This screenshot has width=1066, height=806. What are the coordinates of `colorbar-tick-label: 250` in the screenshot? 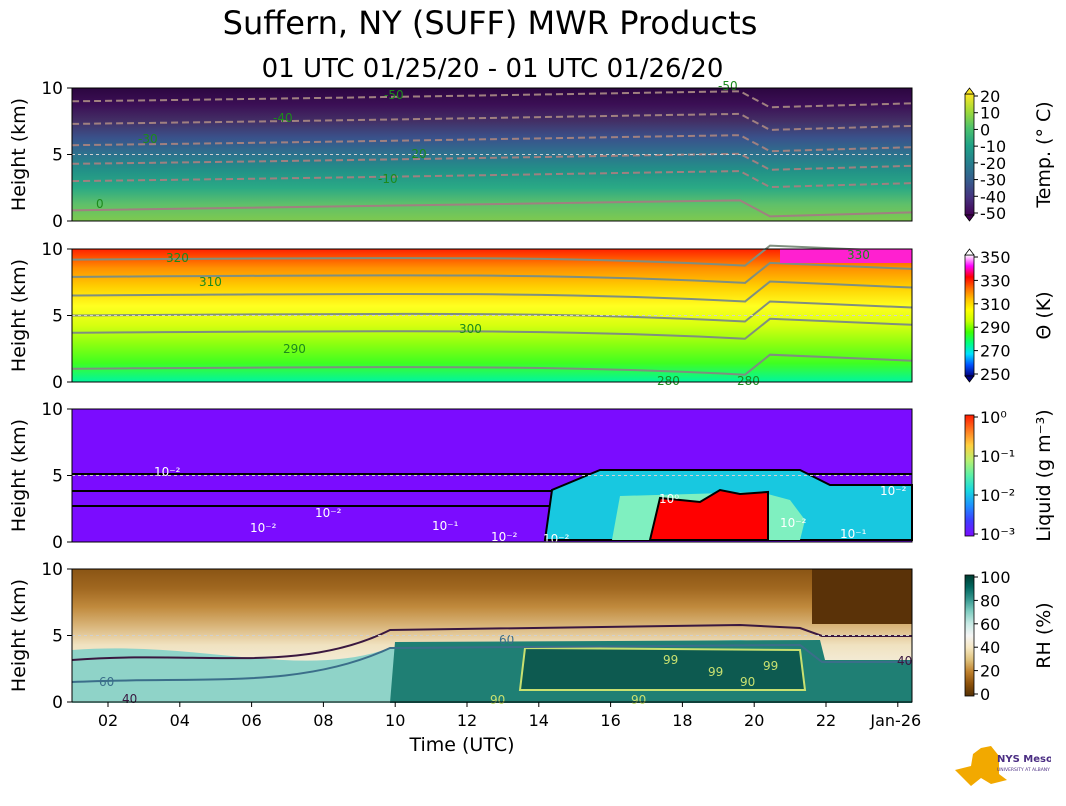 It's located at (995, 374).